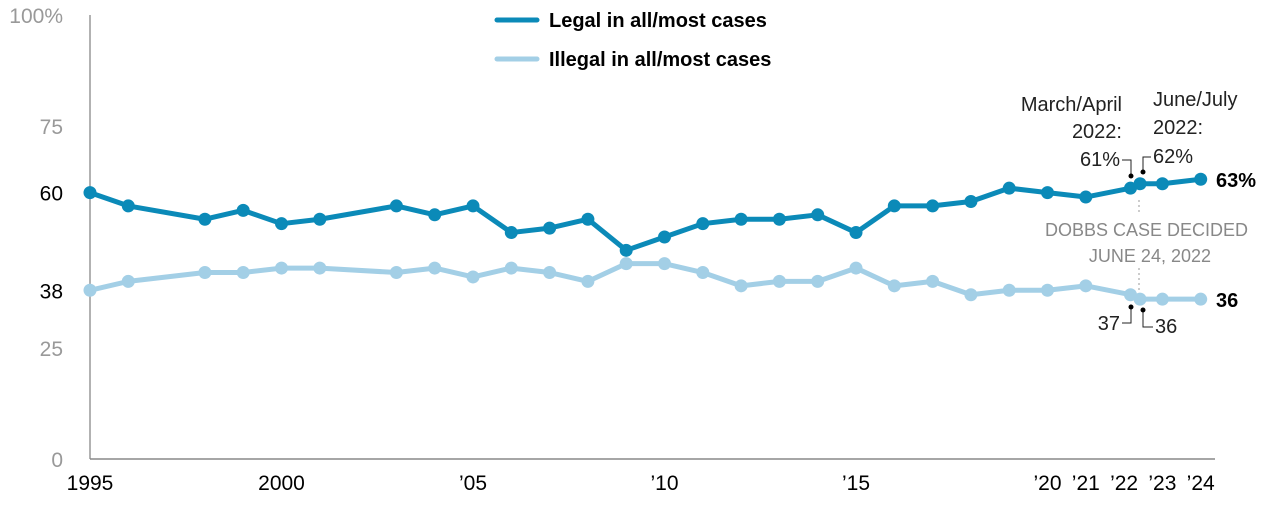 The image size is (1280, 505). What do you see at coordinates (1178, 128) in the screenshot?
I see `callout-june-july-line2: 2022:` at bounding box center [1178, 128].